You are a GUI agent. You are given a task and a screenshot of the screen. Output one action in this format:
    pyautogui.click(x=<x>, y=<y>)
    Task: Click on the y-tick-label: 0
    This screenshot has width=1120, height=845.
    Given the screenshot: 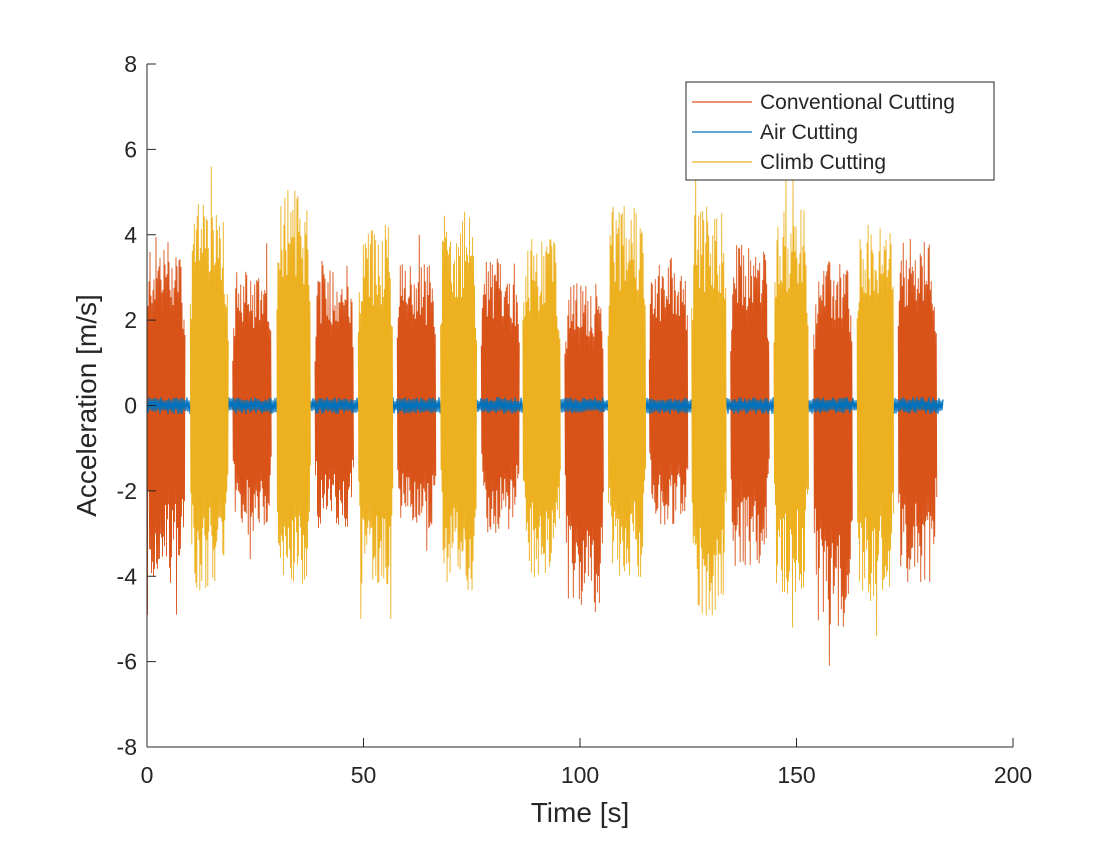 What is the action you would take?
    pyautogui.click(x=130, y=406)
    